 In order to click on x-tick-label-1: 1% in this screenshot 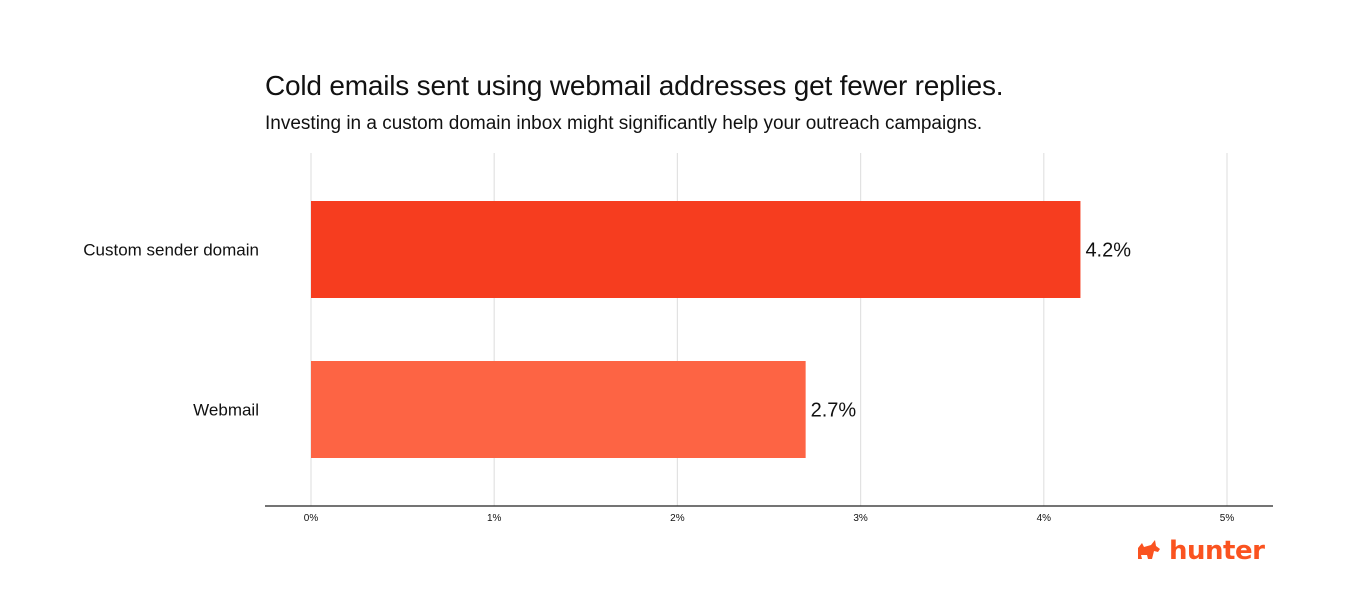, I will do `click(494, 518)`.